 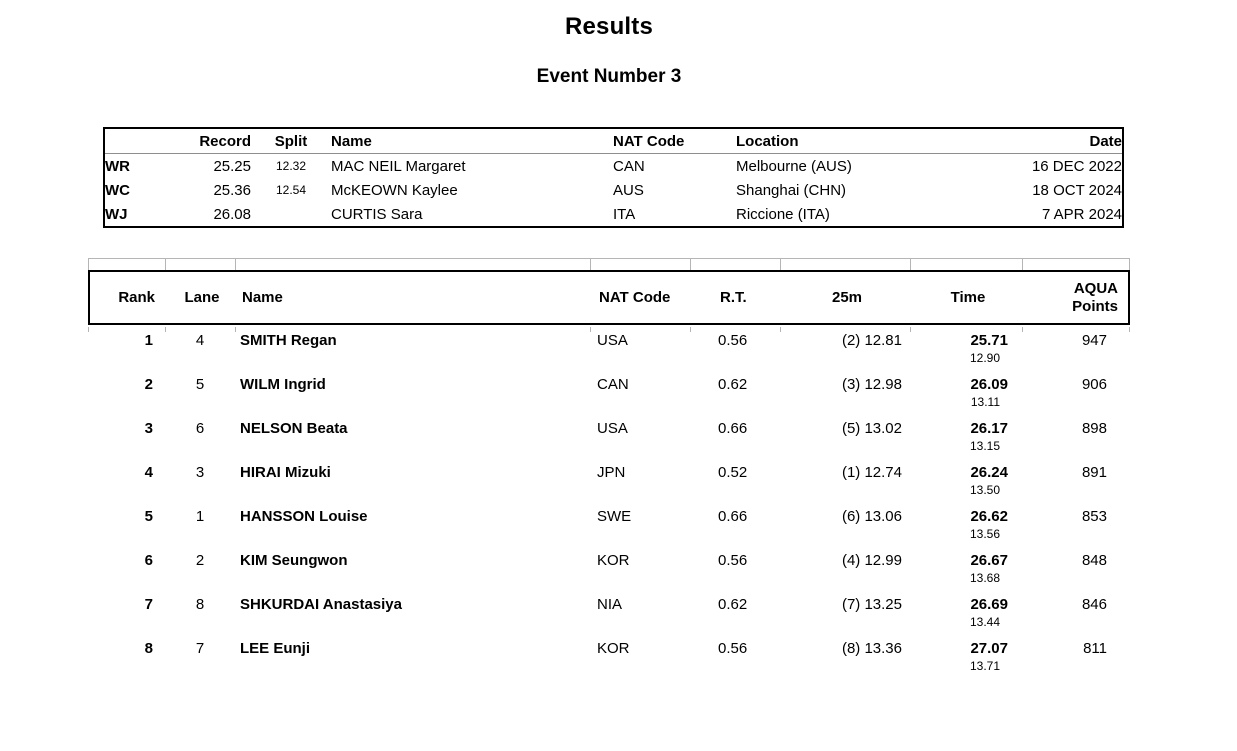 I want to click on results-header-lane: Lane, so click(x=202, y=297).